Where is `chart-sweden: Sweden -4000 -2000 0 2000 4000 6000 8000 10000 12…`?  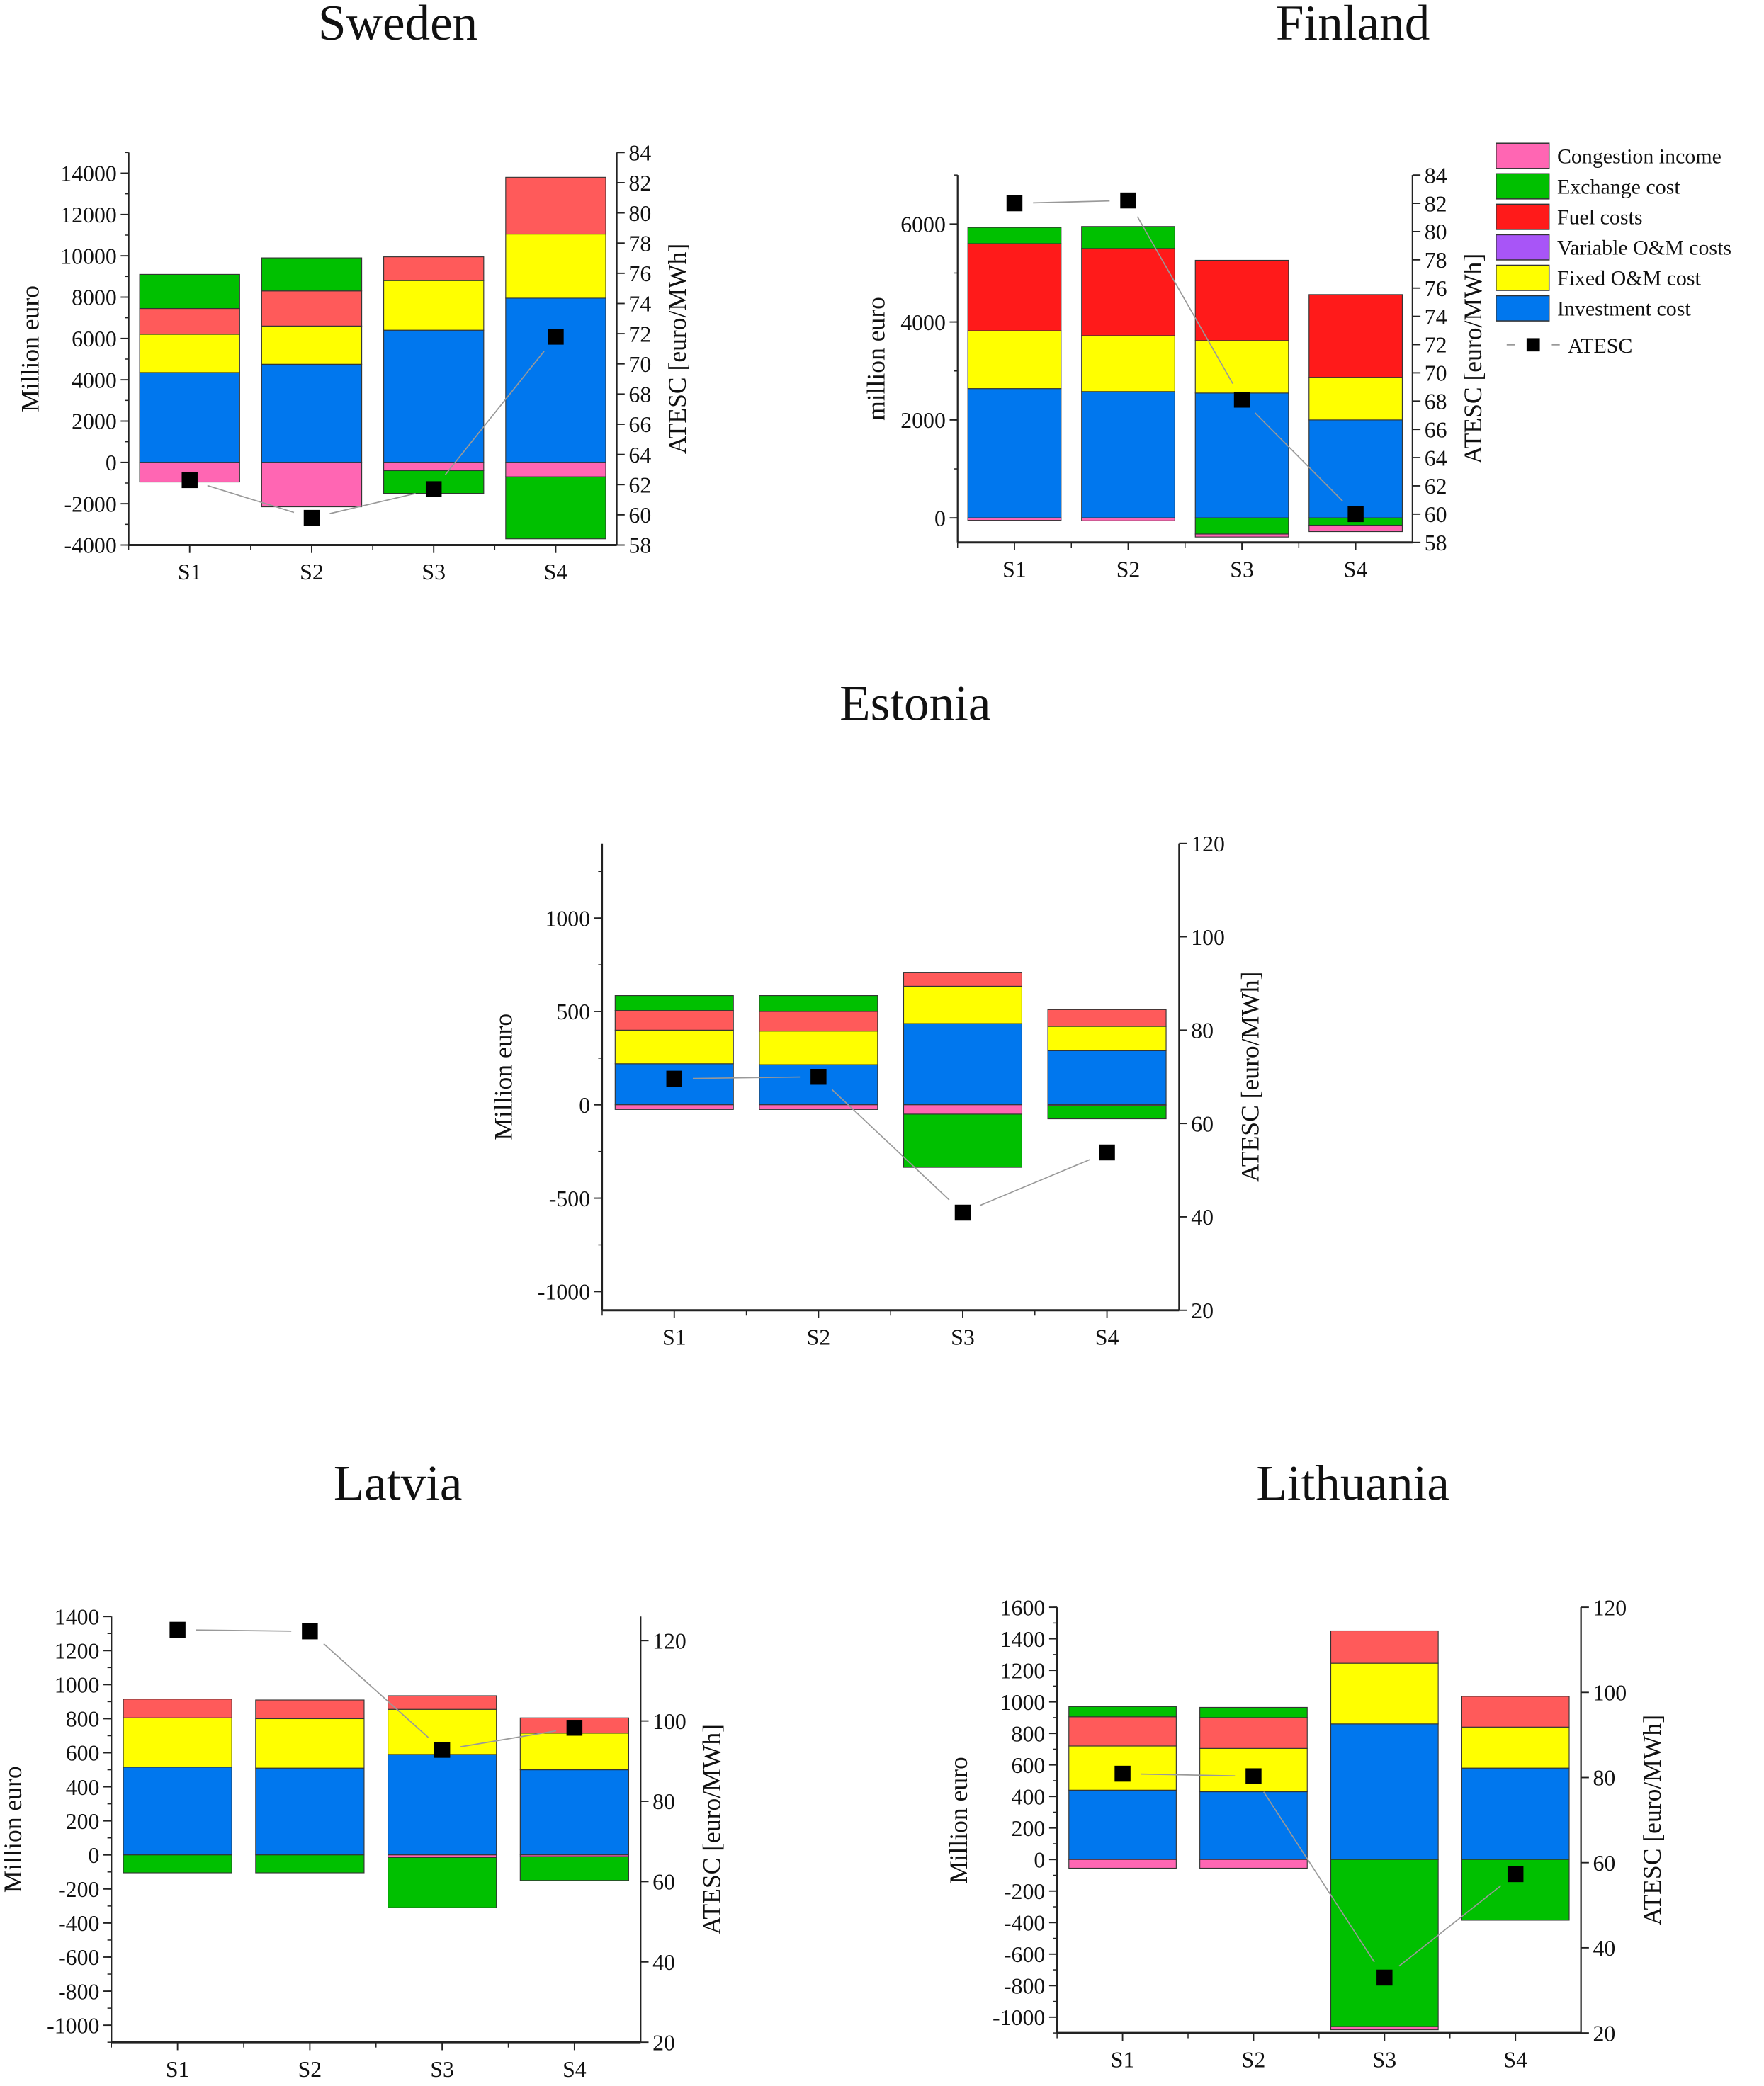 chart-sweden: Sweden -4000 -2000 0 2000 4000 6000 8000 10000 12… is located at coordinates (353, 292).